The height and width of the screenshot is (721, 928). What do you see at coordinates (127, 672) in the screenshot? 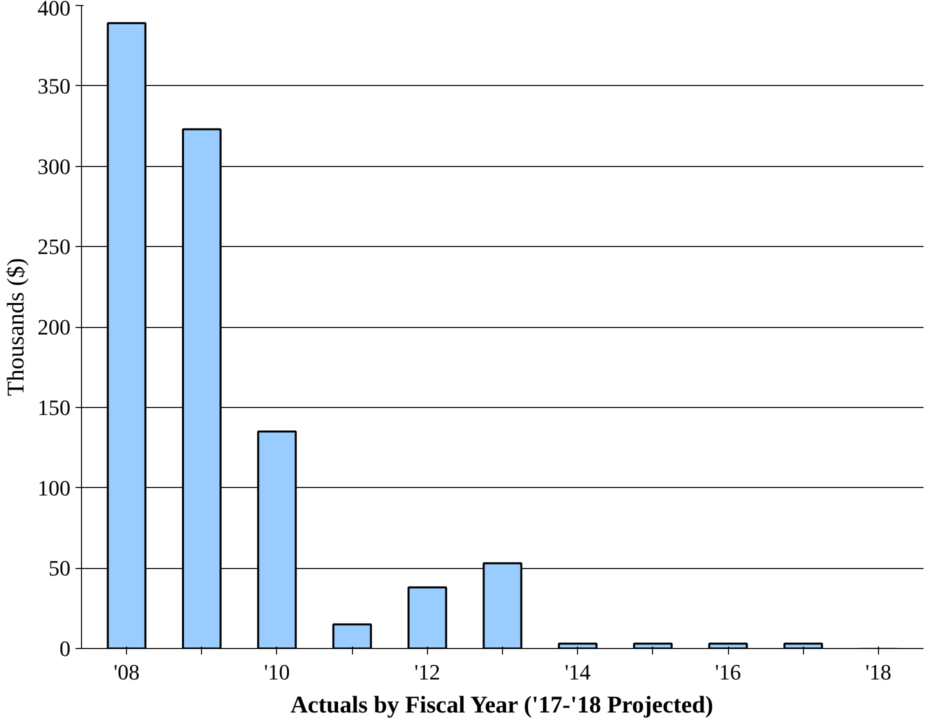
I see `x-tick-label: '08` at bounding box center [127, 672].